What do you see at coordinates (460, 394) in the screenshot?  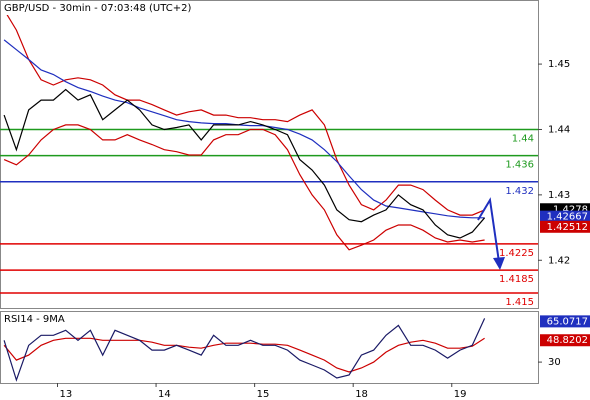 I see `x-tick-label: 19` at bounding box center [460, 394].